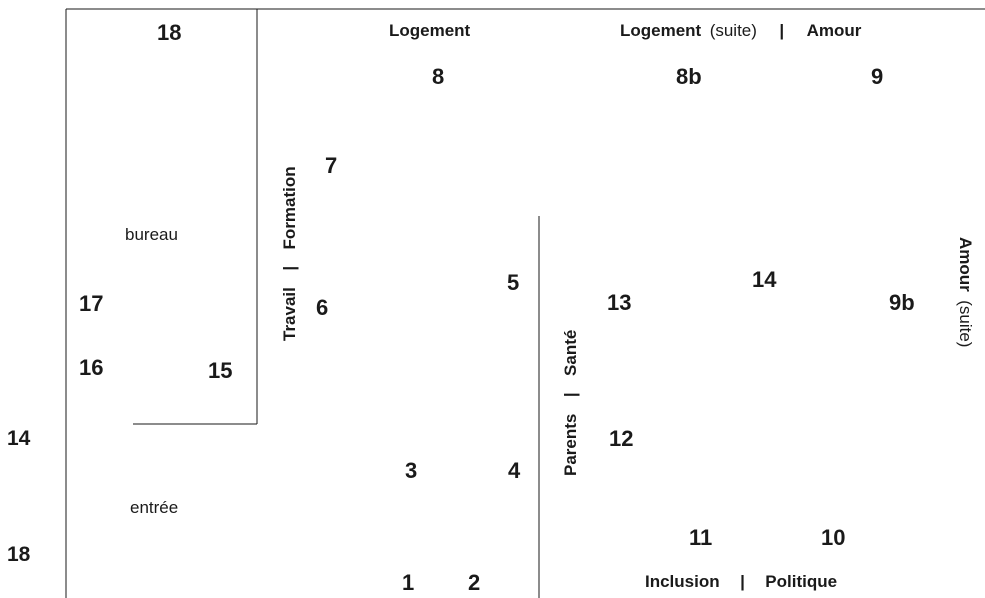  Describe the element at coordinates (91, 367) in the screenshot. I see `station-marker-16: 16` at that location.